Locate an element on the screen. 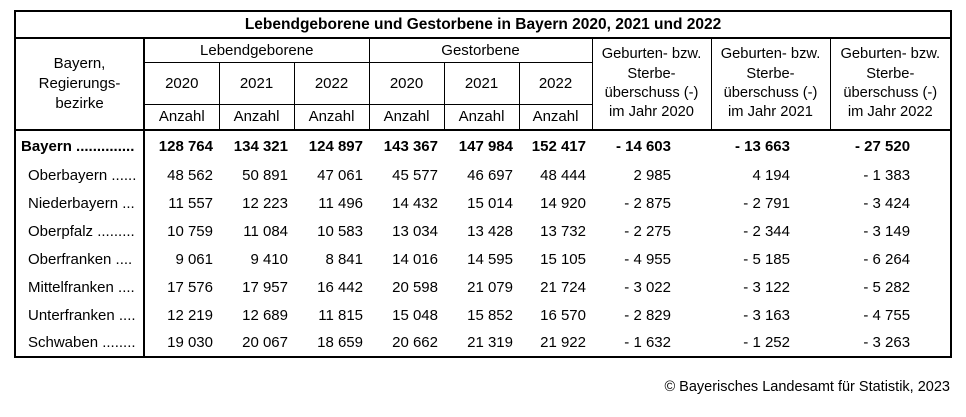 The width and height of the screenshot is (966, 417). header-row-years: 2020 2021 2022 2020 2021 2022 is located at coordinates (483, 83).